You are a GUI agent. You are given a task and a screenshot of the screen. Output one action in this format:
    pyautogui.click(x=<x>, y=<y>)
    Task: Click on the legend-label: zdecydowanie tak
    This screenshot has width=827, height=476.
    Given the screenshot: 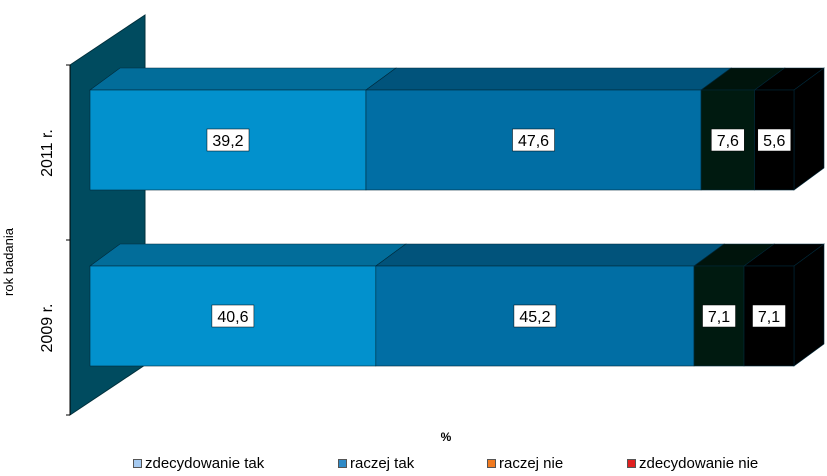 What is the action you would take?
    pyautogui.click(x=205, y=463)
    